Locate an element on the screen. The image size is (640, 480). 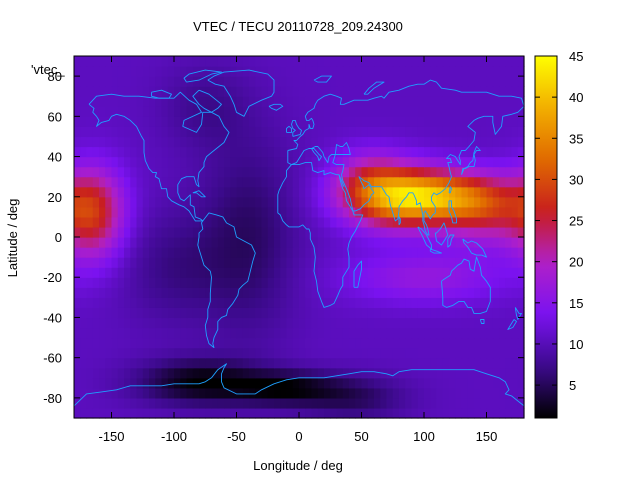
coastline-taiwan is located at coordinates (450, 190).